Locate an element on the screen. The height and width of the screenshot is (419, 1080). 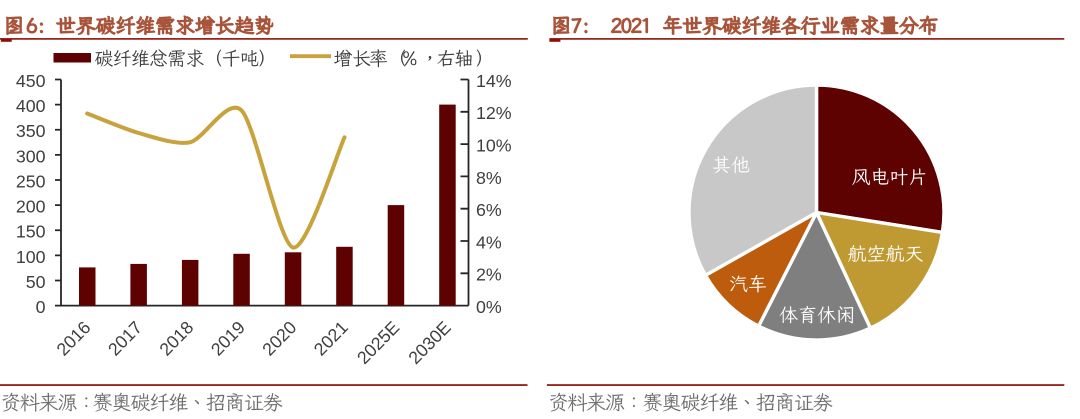
svg-text: 300 is located at coordinates (31, 156).